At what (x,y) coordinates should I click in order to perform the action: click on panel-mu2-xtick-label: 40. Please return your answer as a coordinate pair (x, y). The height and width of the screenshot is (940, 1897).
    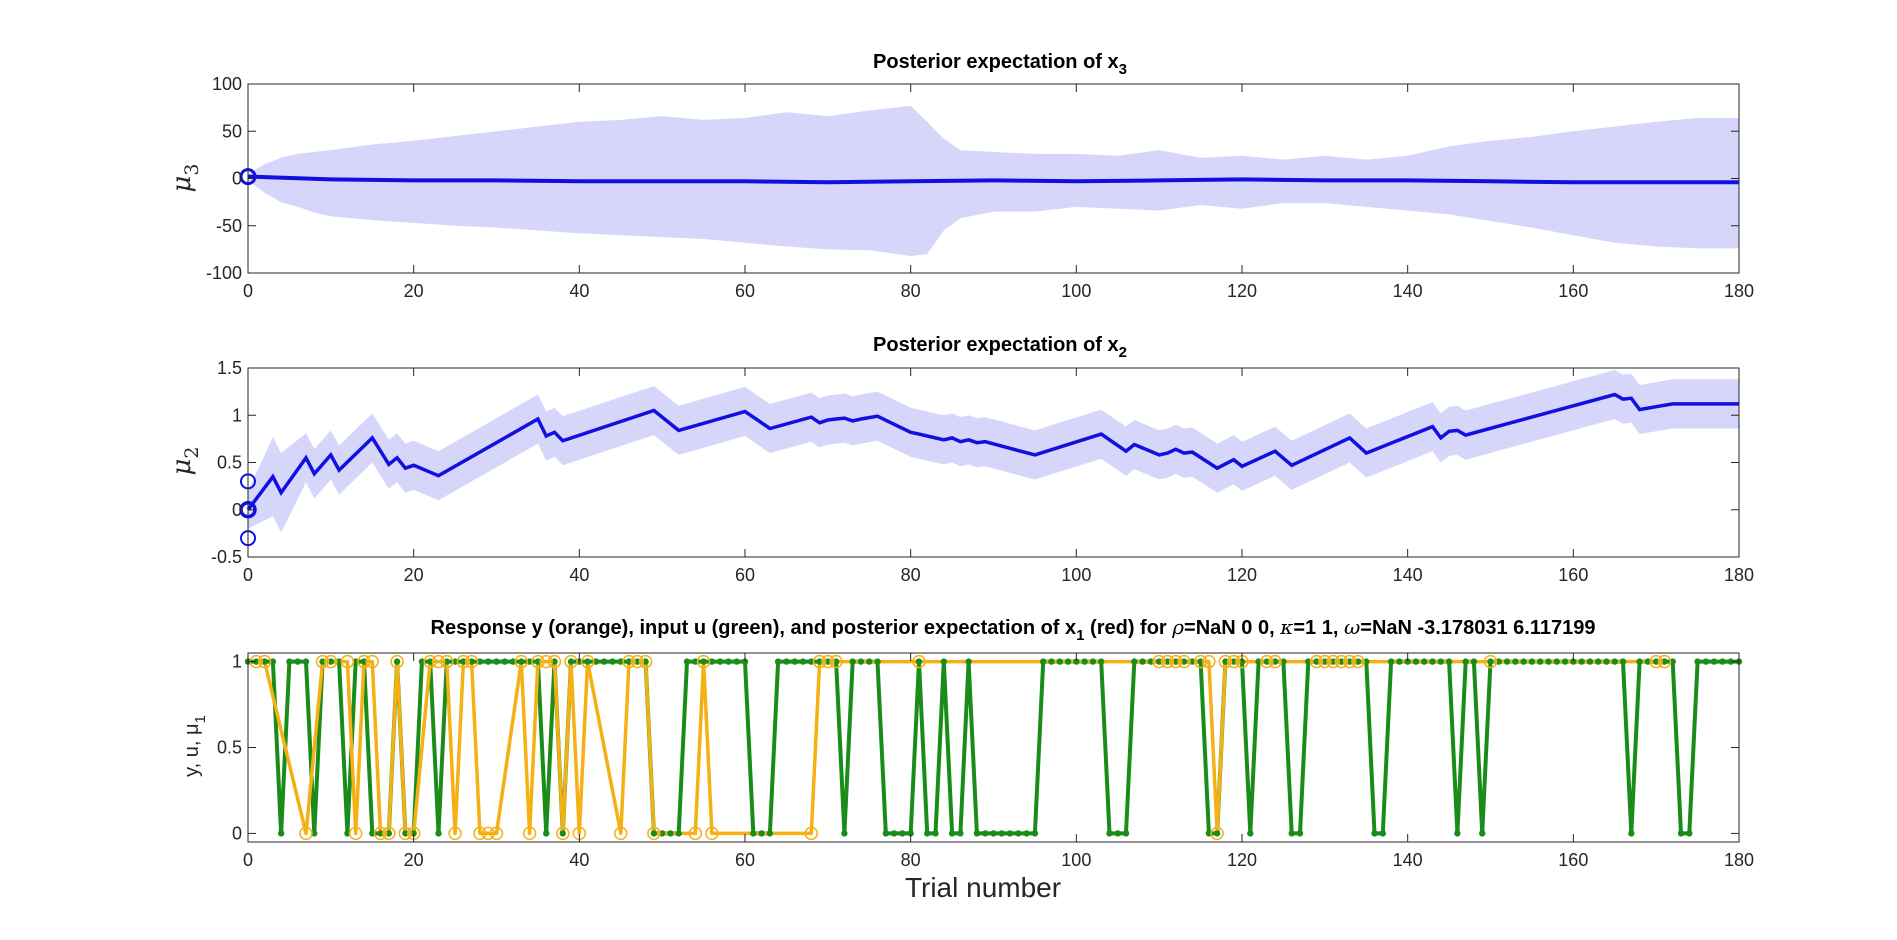
    Looking at the image, I should click on (579, 575).